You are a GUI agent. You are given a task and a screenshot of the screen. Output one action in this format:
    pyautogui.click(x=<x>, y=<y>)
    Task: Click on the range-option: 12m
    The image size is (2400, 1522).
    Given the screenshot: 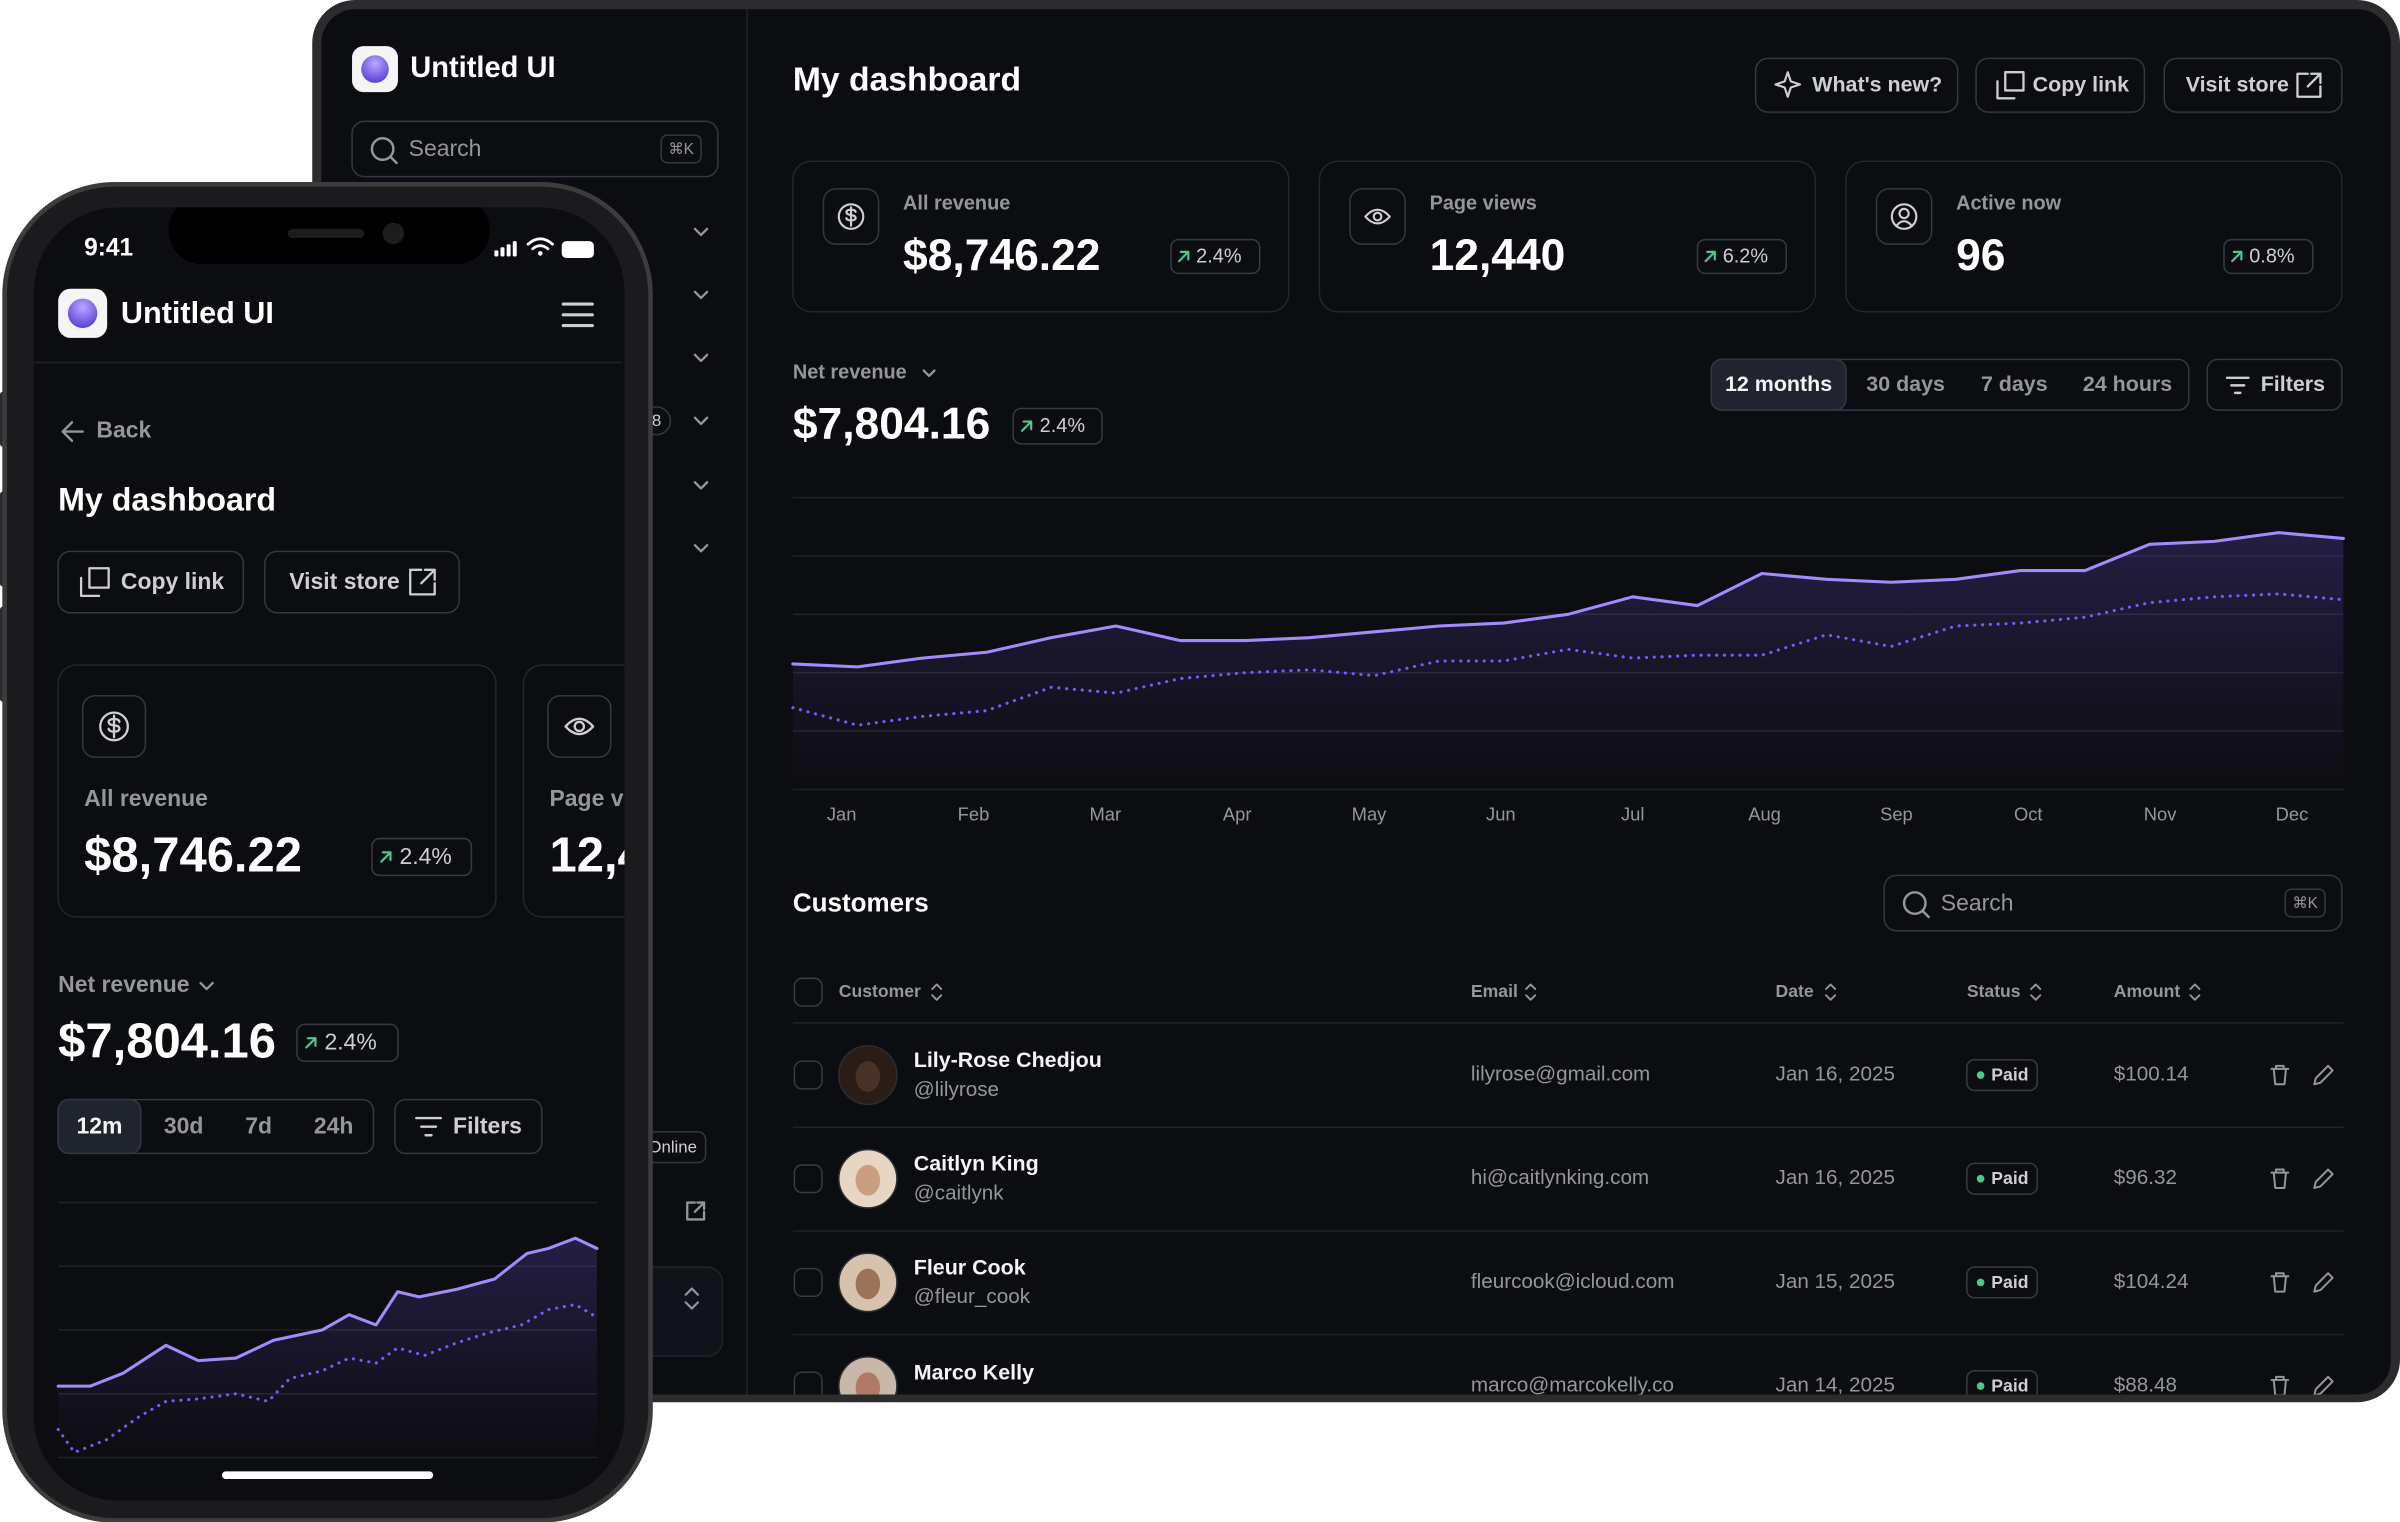 What is the action you would take?
    pyautogui.click(x=100, y=1125)
    